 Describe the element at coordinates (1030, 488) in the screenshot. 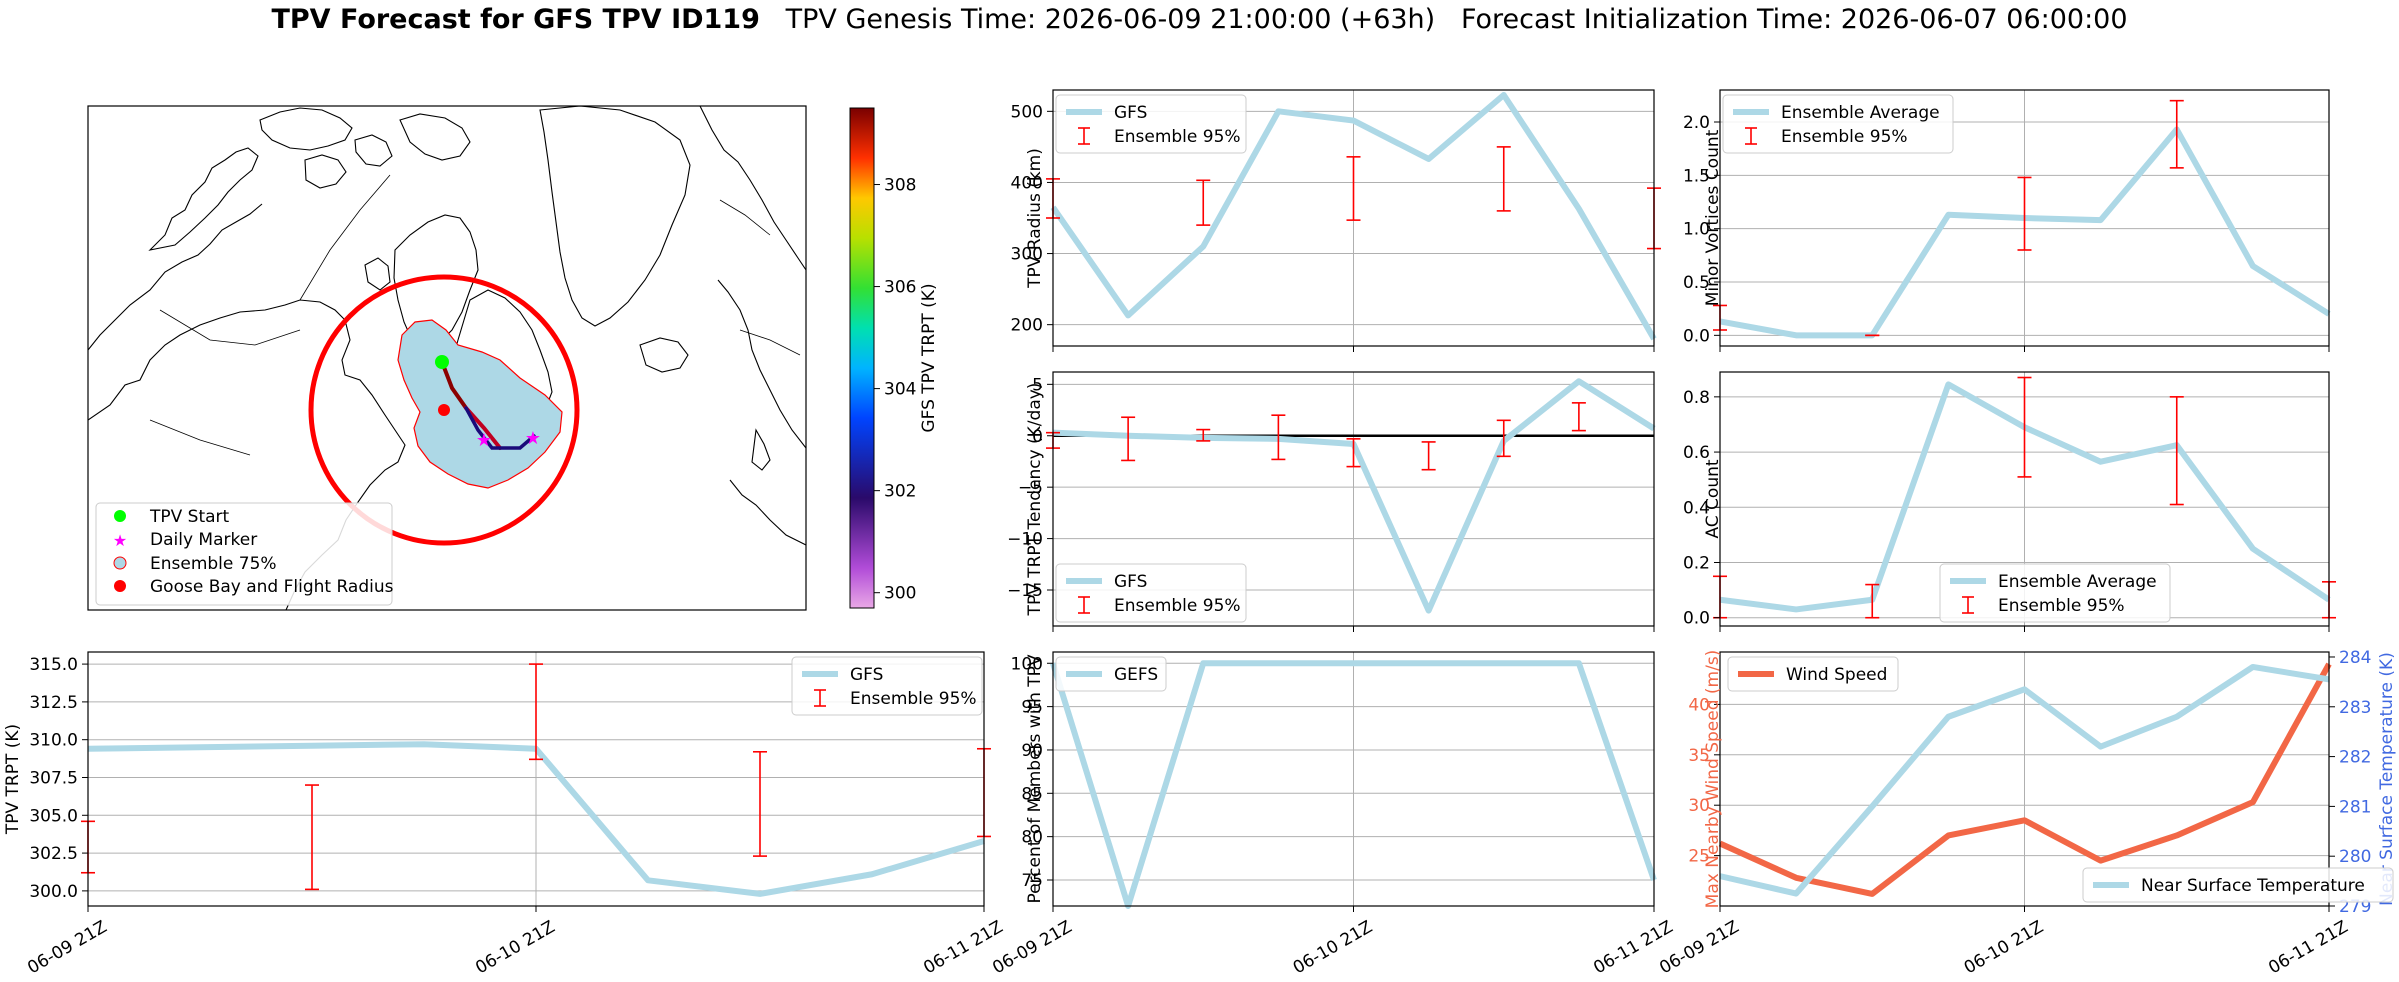

I see `y-tick-label: −5` at that location.